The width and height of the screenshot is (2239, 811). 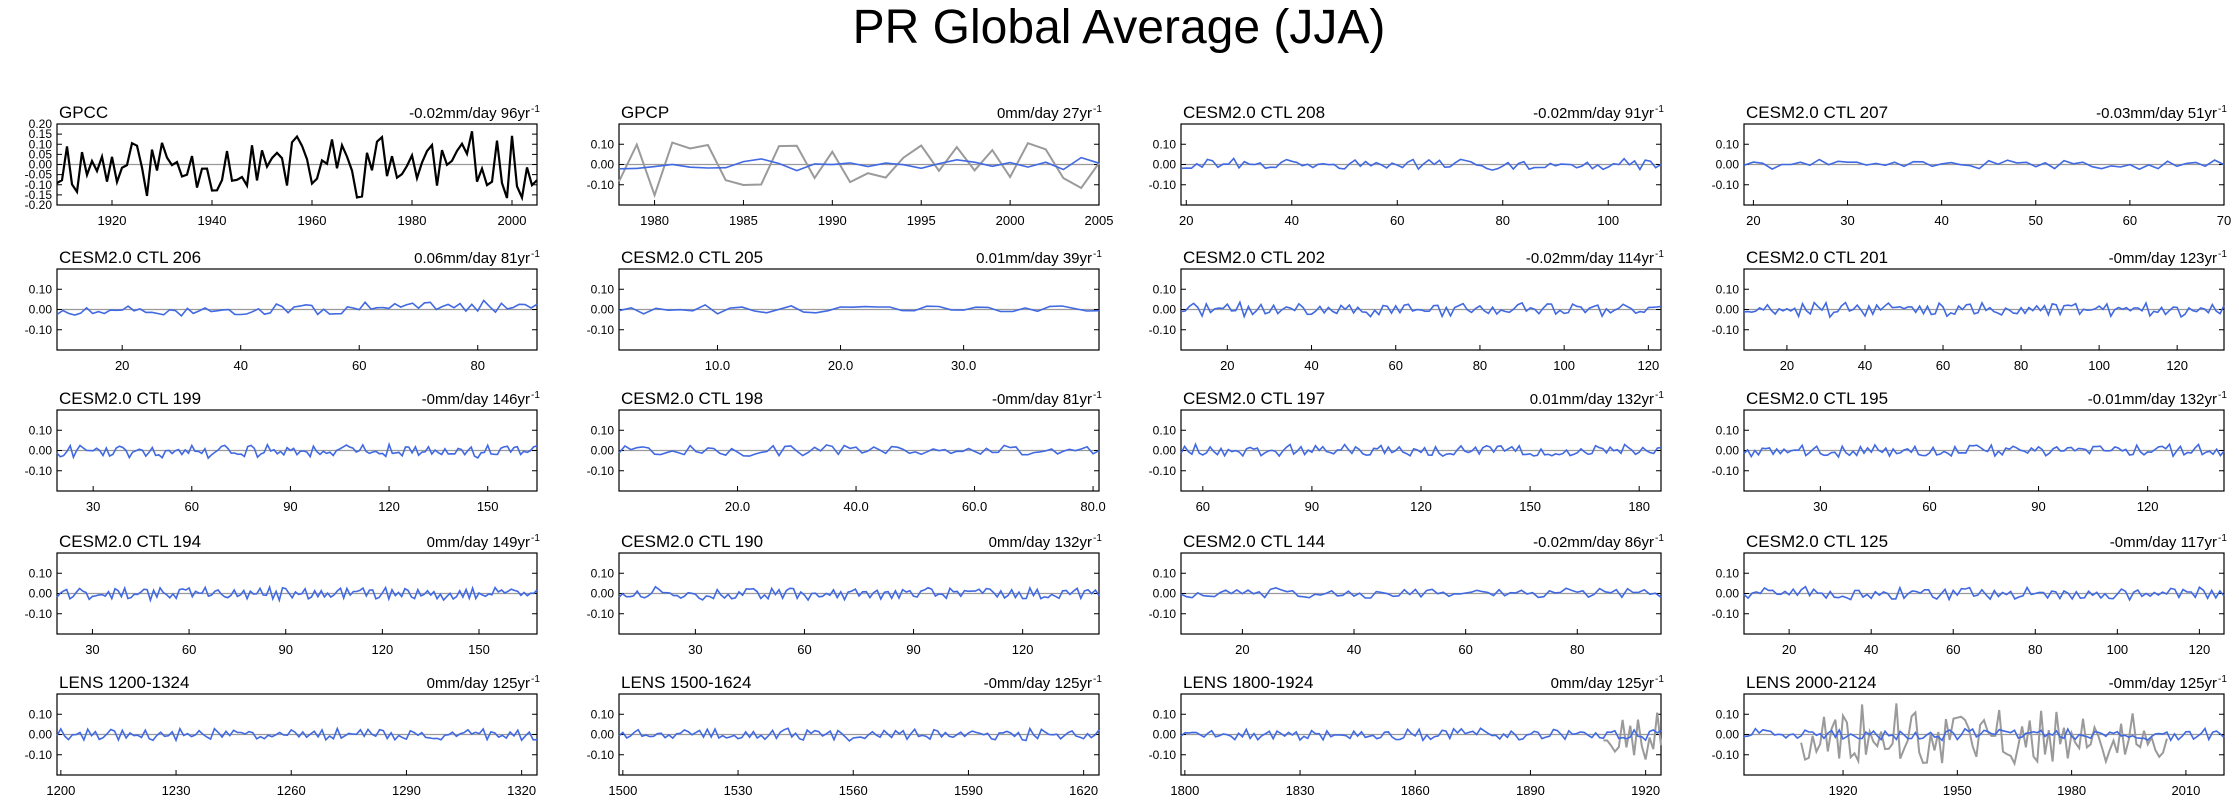 What do you see at coordinates (692, 398) in the screenshot?
I see `panel-title: CESM2.0 CTL 198` at bounding box center [692, 398].